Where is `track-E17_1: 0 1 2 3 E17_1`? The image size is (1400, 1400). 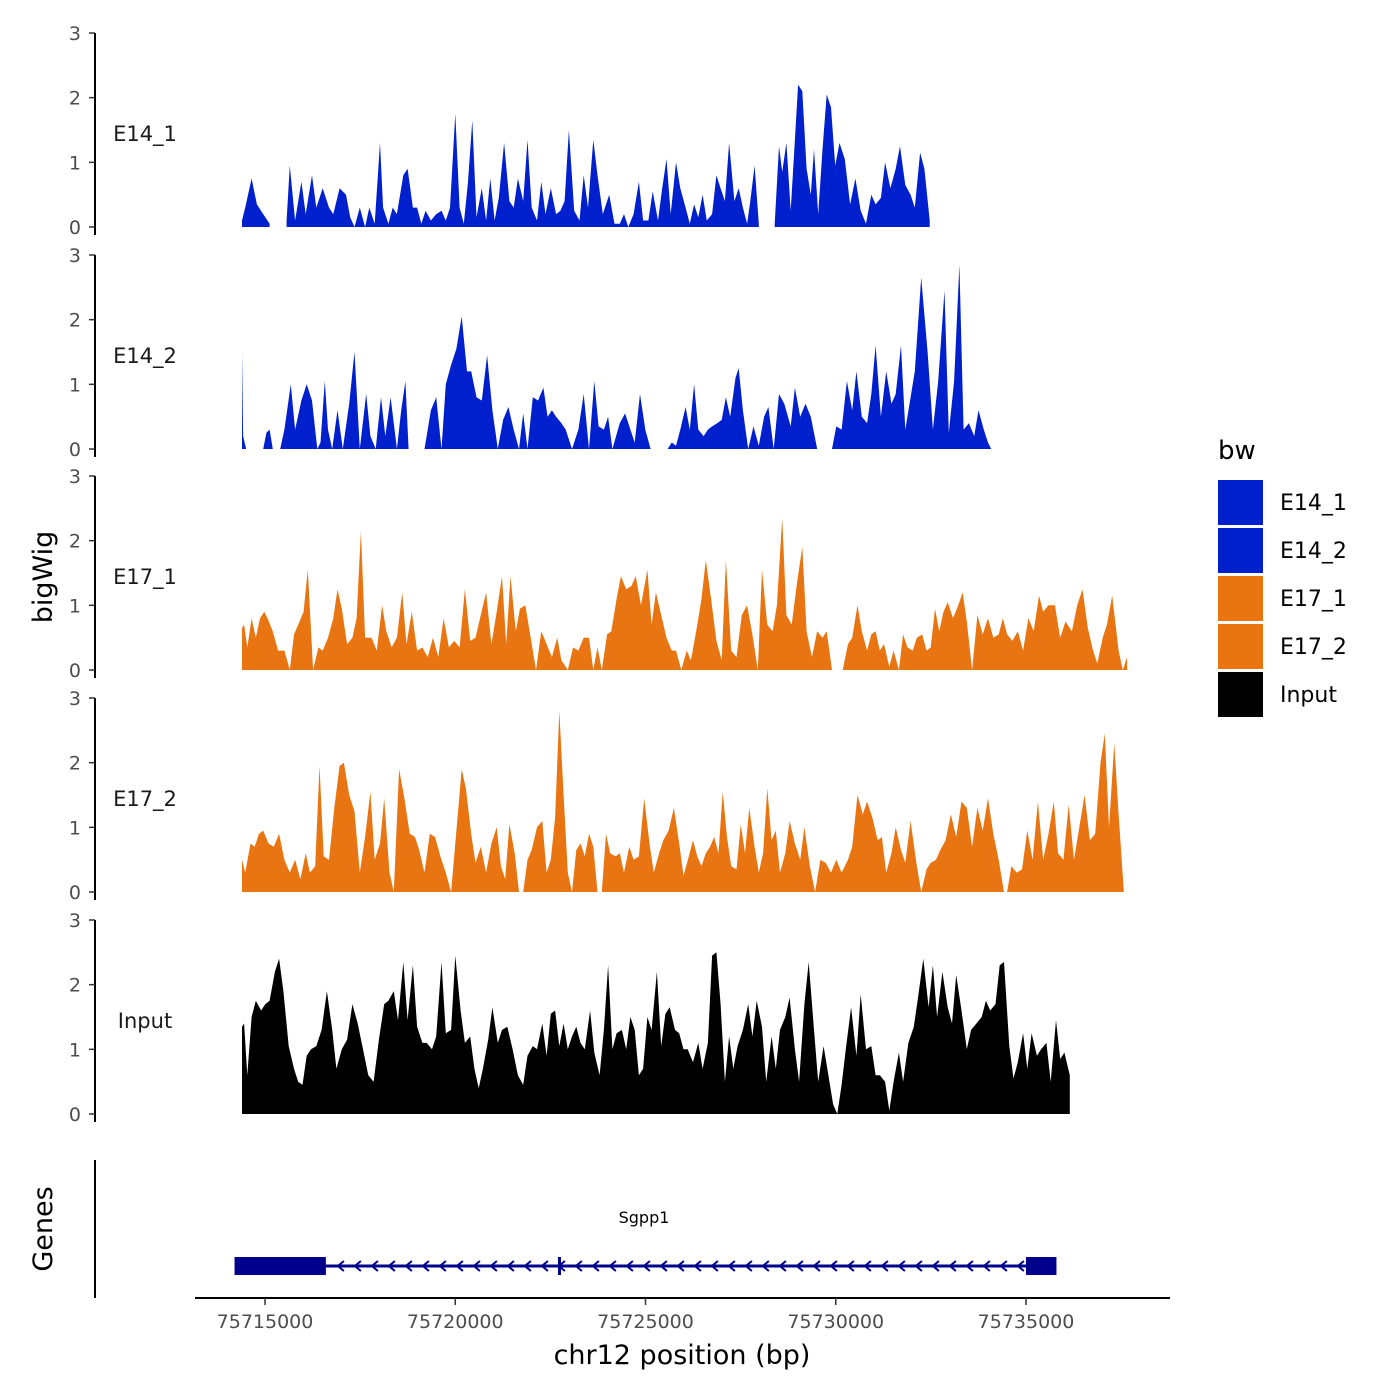
track-E17_1: 0 1 2 3 E17_1 is located at coordinates (598, 574).